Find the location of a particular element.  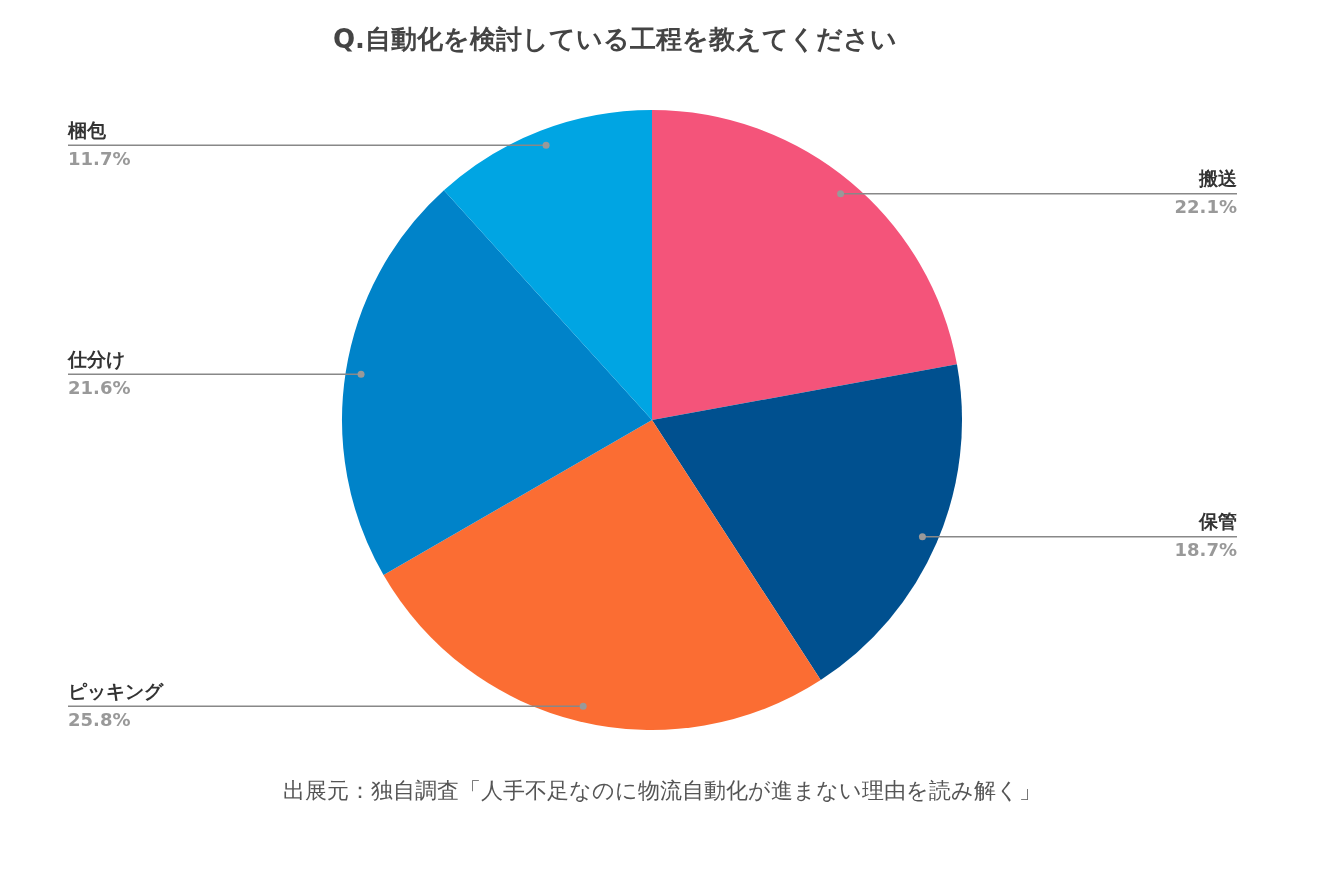

data-label: 11.7% is located at coordinates (99, 158).